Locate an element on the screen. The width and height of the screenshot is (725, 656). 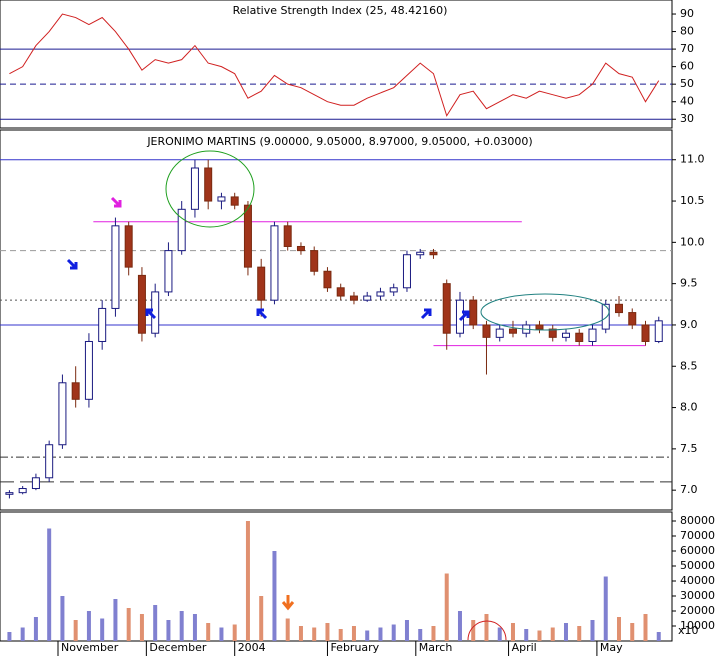
y-tick-label: 8.5 is located at coordinates (689, 365).